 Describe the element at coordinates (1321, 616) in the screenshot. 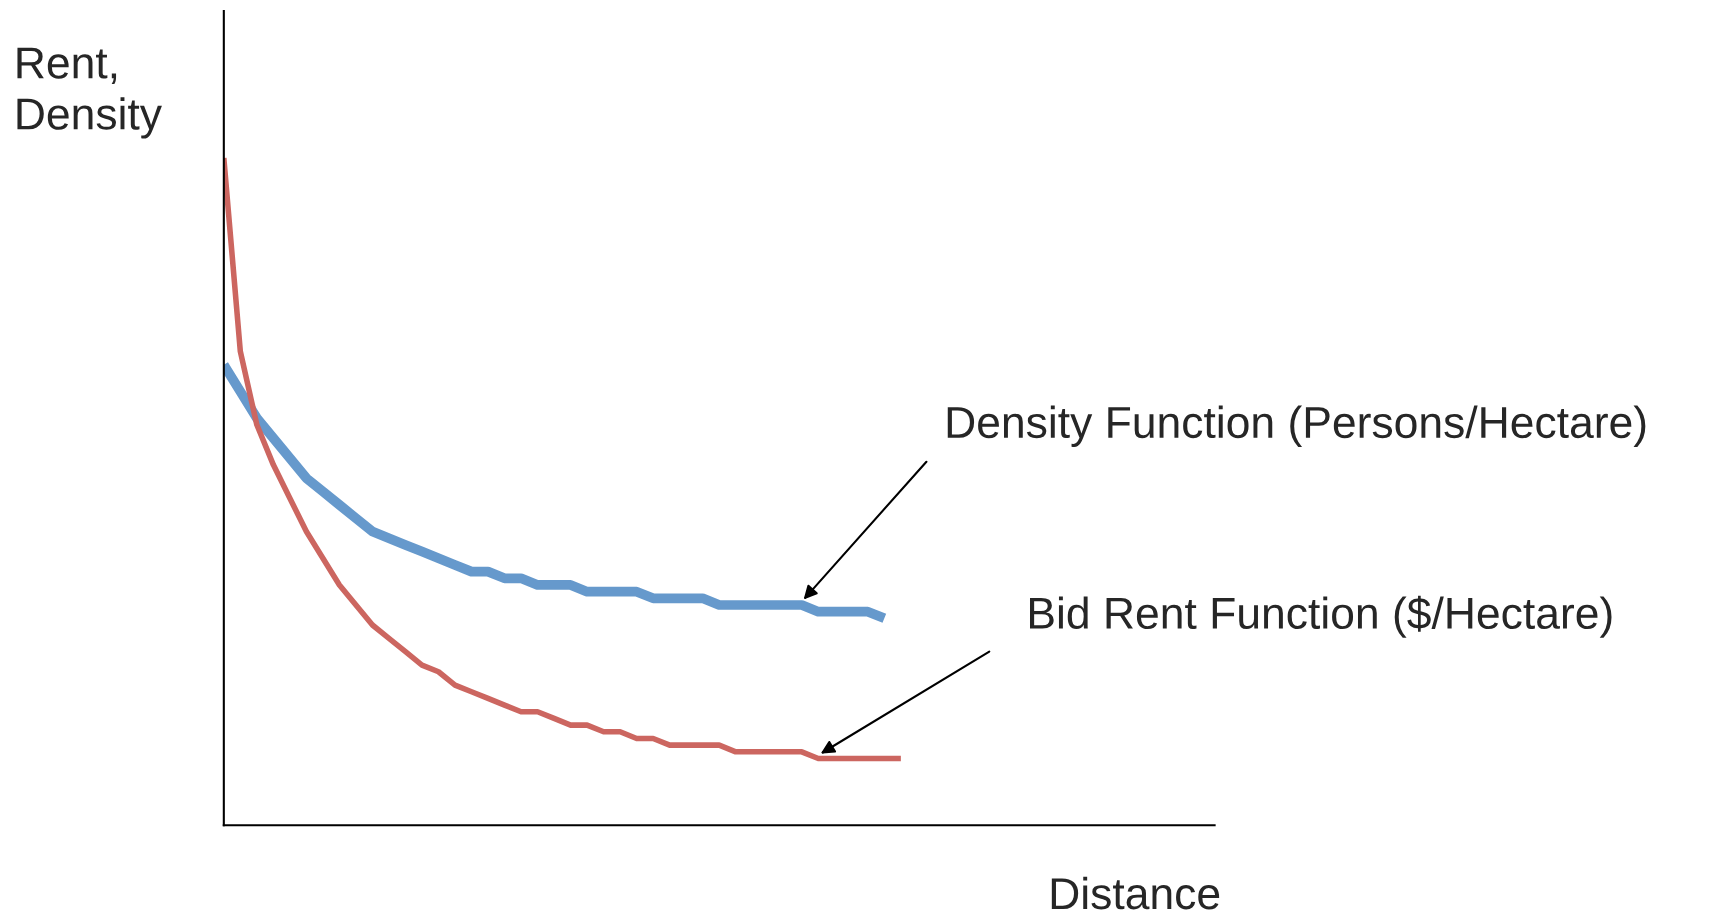

I see `text: Bid Rent Function ($/Hectare)` at that location.